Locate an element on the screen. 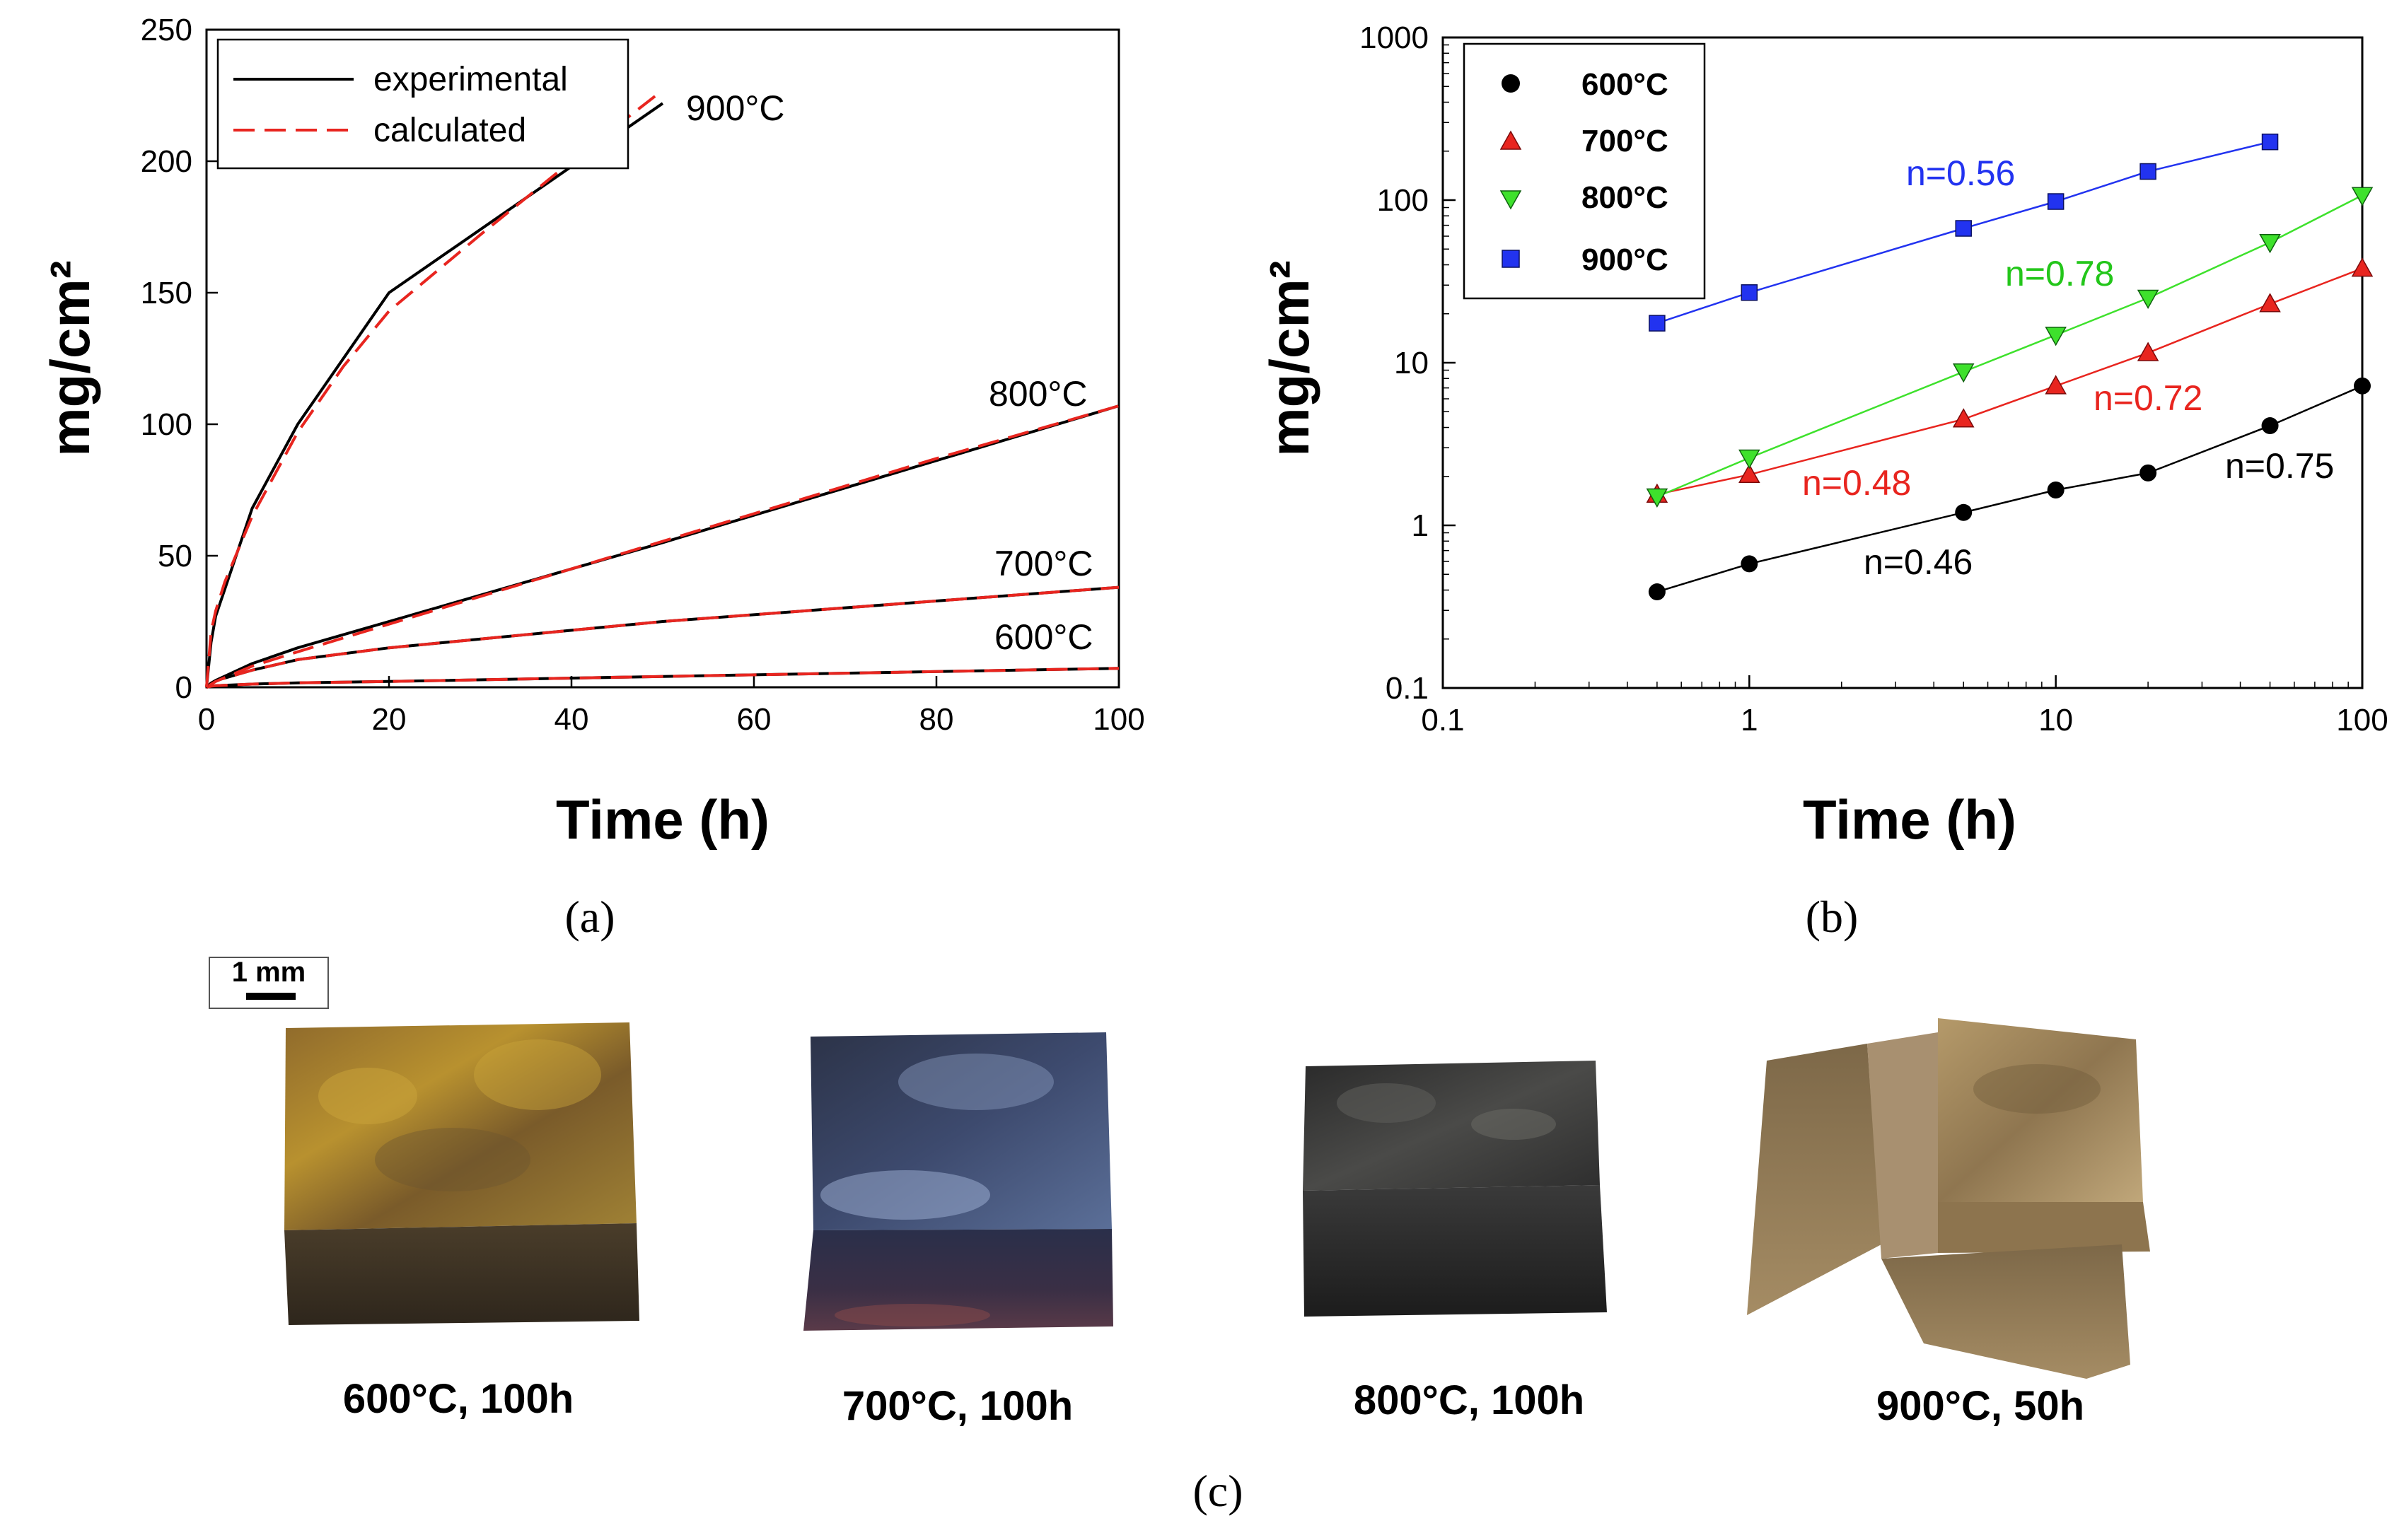 This screenshot has height=1540, width=2404. panel-b-legend: 600°C 700°C 800°C 900°C is located at coordinates (1585, 171).